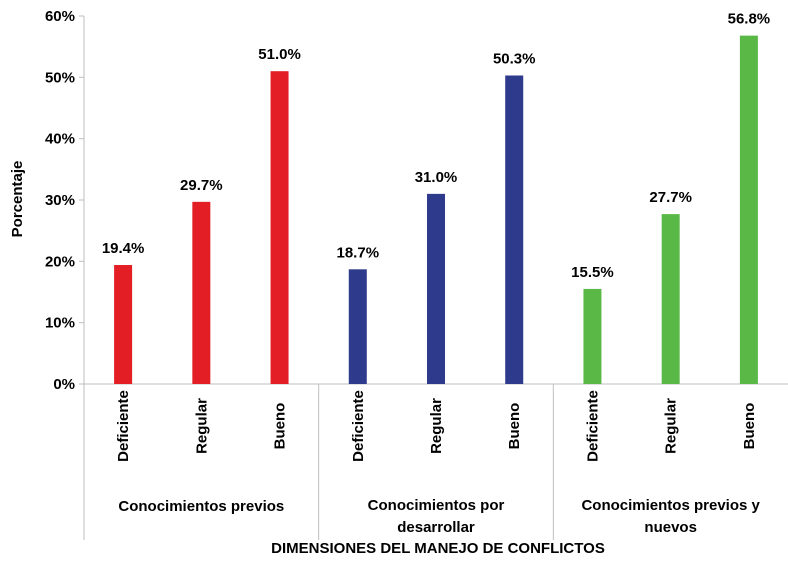 The width and height of the screenshot is (788, 564). I want to click on y-tick-label: 30%, so click(60, 200).